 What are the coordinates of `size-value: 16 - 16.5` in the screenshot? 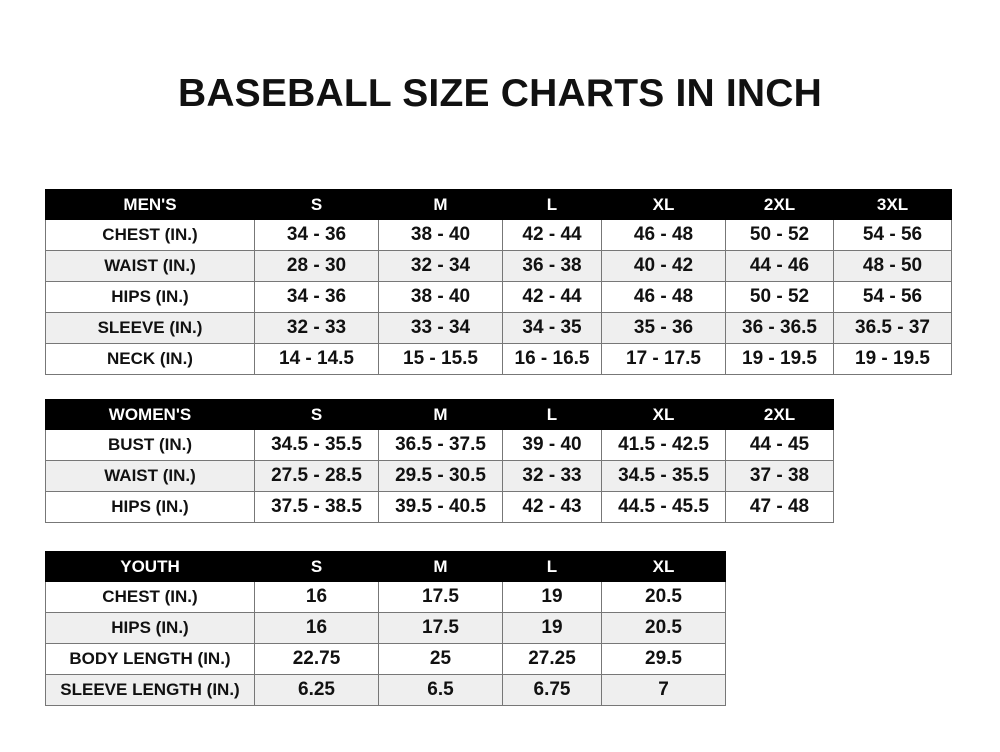 It's located at (552, 359).